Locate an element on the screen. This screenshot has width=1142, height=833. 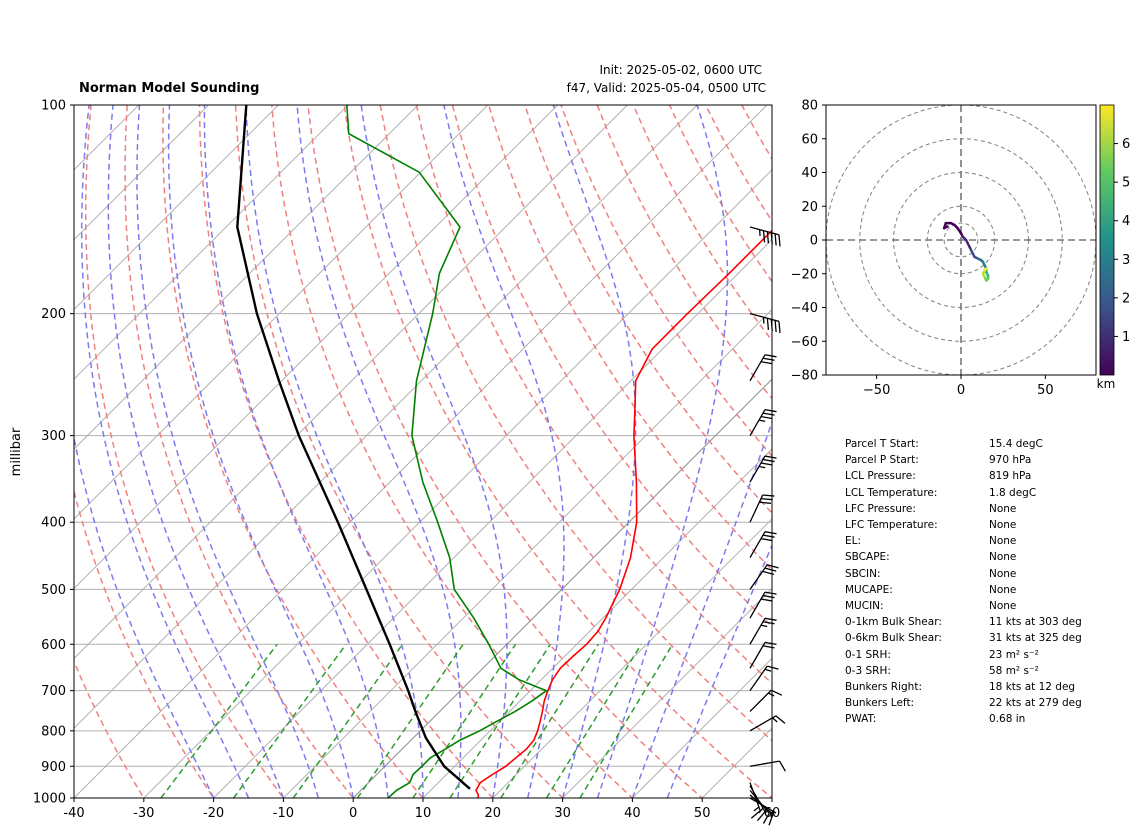
hodo-x-tick-label: 0 is located at coordinates (961, 390).